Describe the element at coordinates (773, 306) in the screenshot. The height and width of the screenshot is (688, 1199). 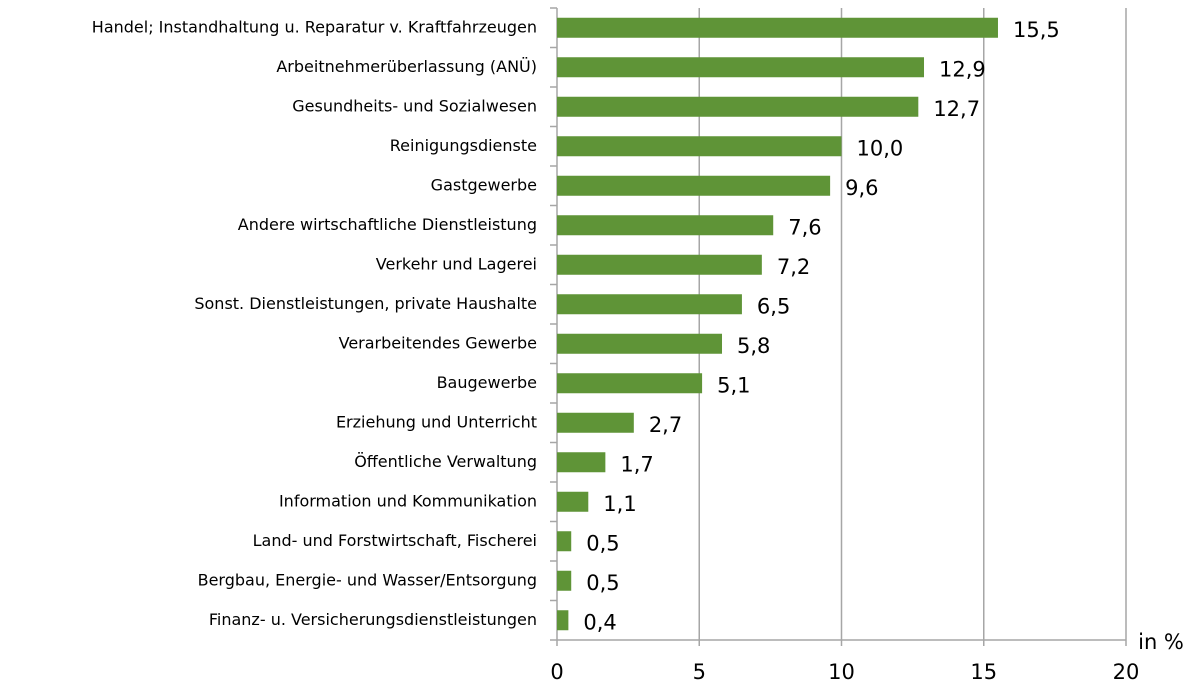
I see `value-label: 6,5` at that location.